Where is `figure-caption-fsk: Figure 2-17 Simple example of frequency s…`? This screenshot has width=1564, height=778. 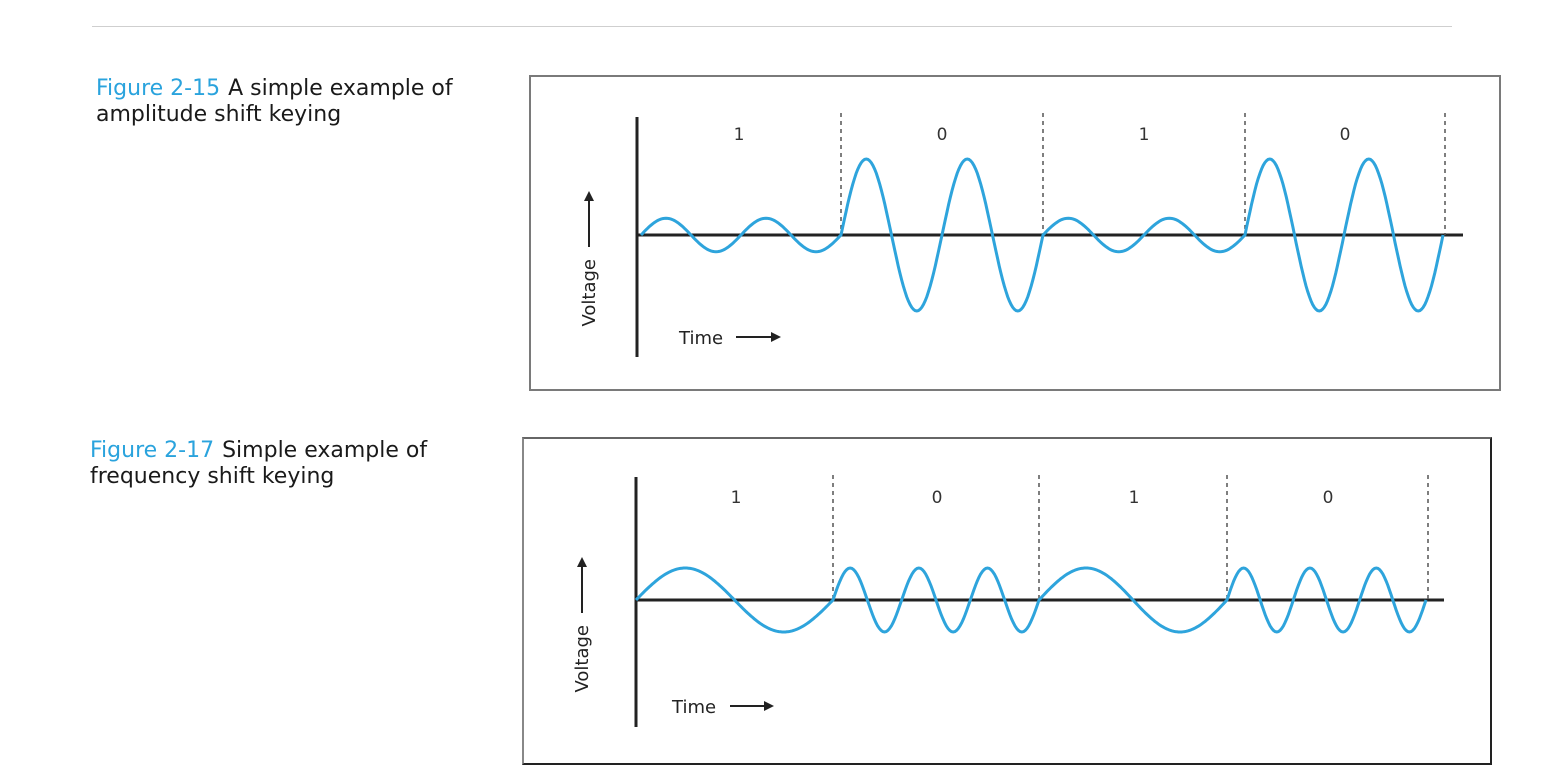
figure-caption-fsk: Figure 2-17 Simple example of frequency s… is located at coordinates (290, 464).